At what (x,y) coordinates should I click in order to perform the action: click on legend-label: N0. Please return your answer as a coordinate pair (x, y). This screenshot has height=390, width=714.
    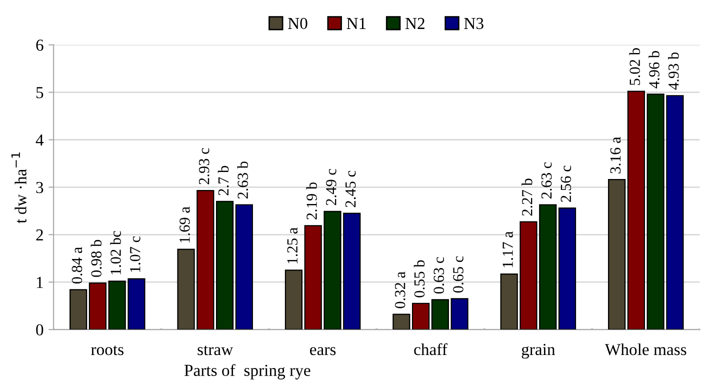
    Looking at the image, I should click on (298, 24).